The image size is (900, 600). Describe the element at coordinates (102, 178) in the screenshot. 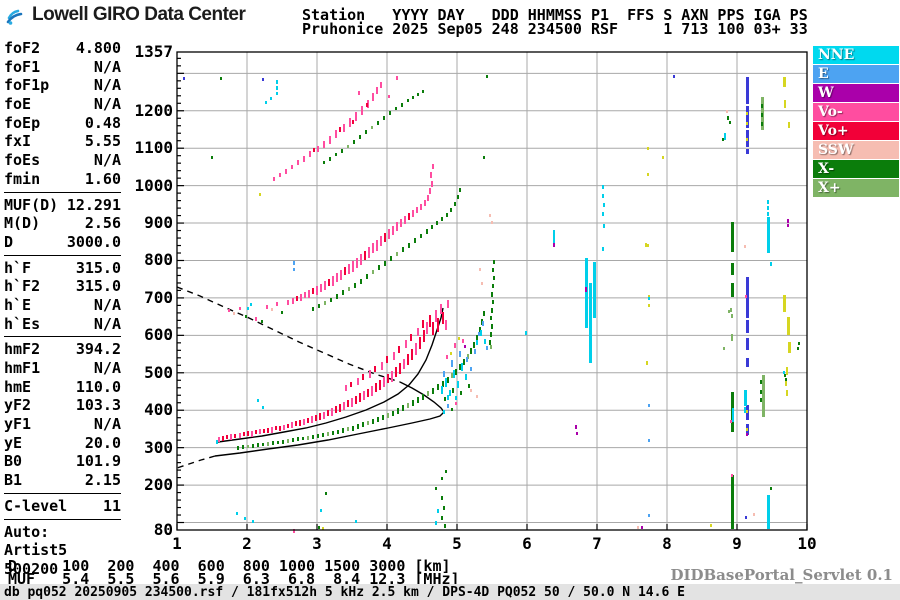

I see `param-value: 1.60` at that location.